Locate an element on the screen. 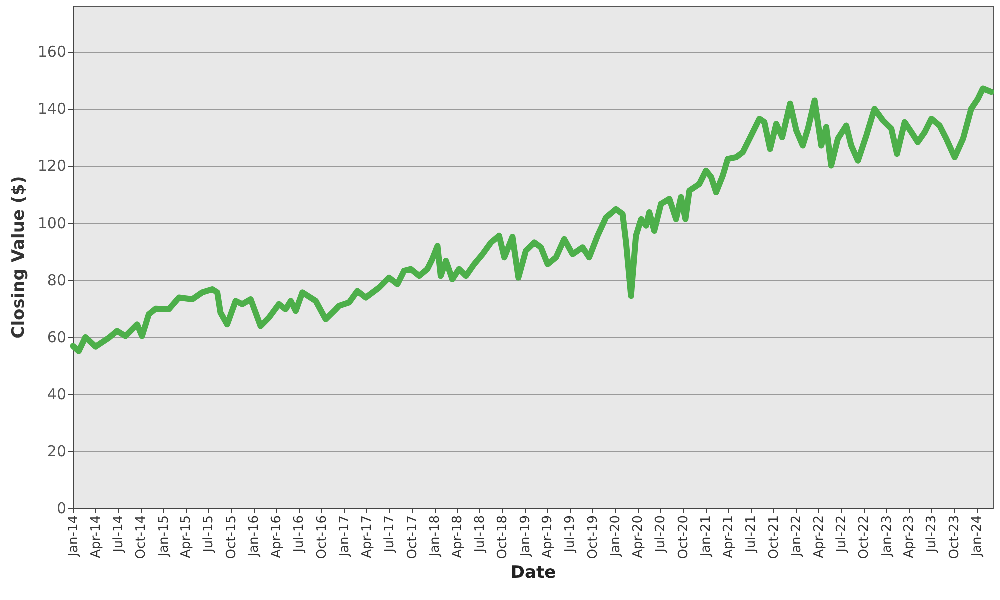 This screenshot has height=600, width=1000. x-tick-label: Jan-18 is located at coordinates (436, 537).